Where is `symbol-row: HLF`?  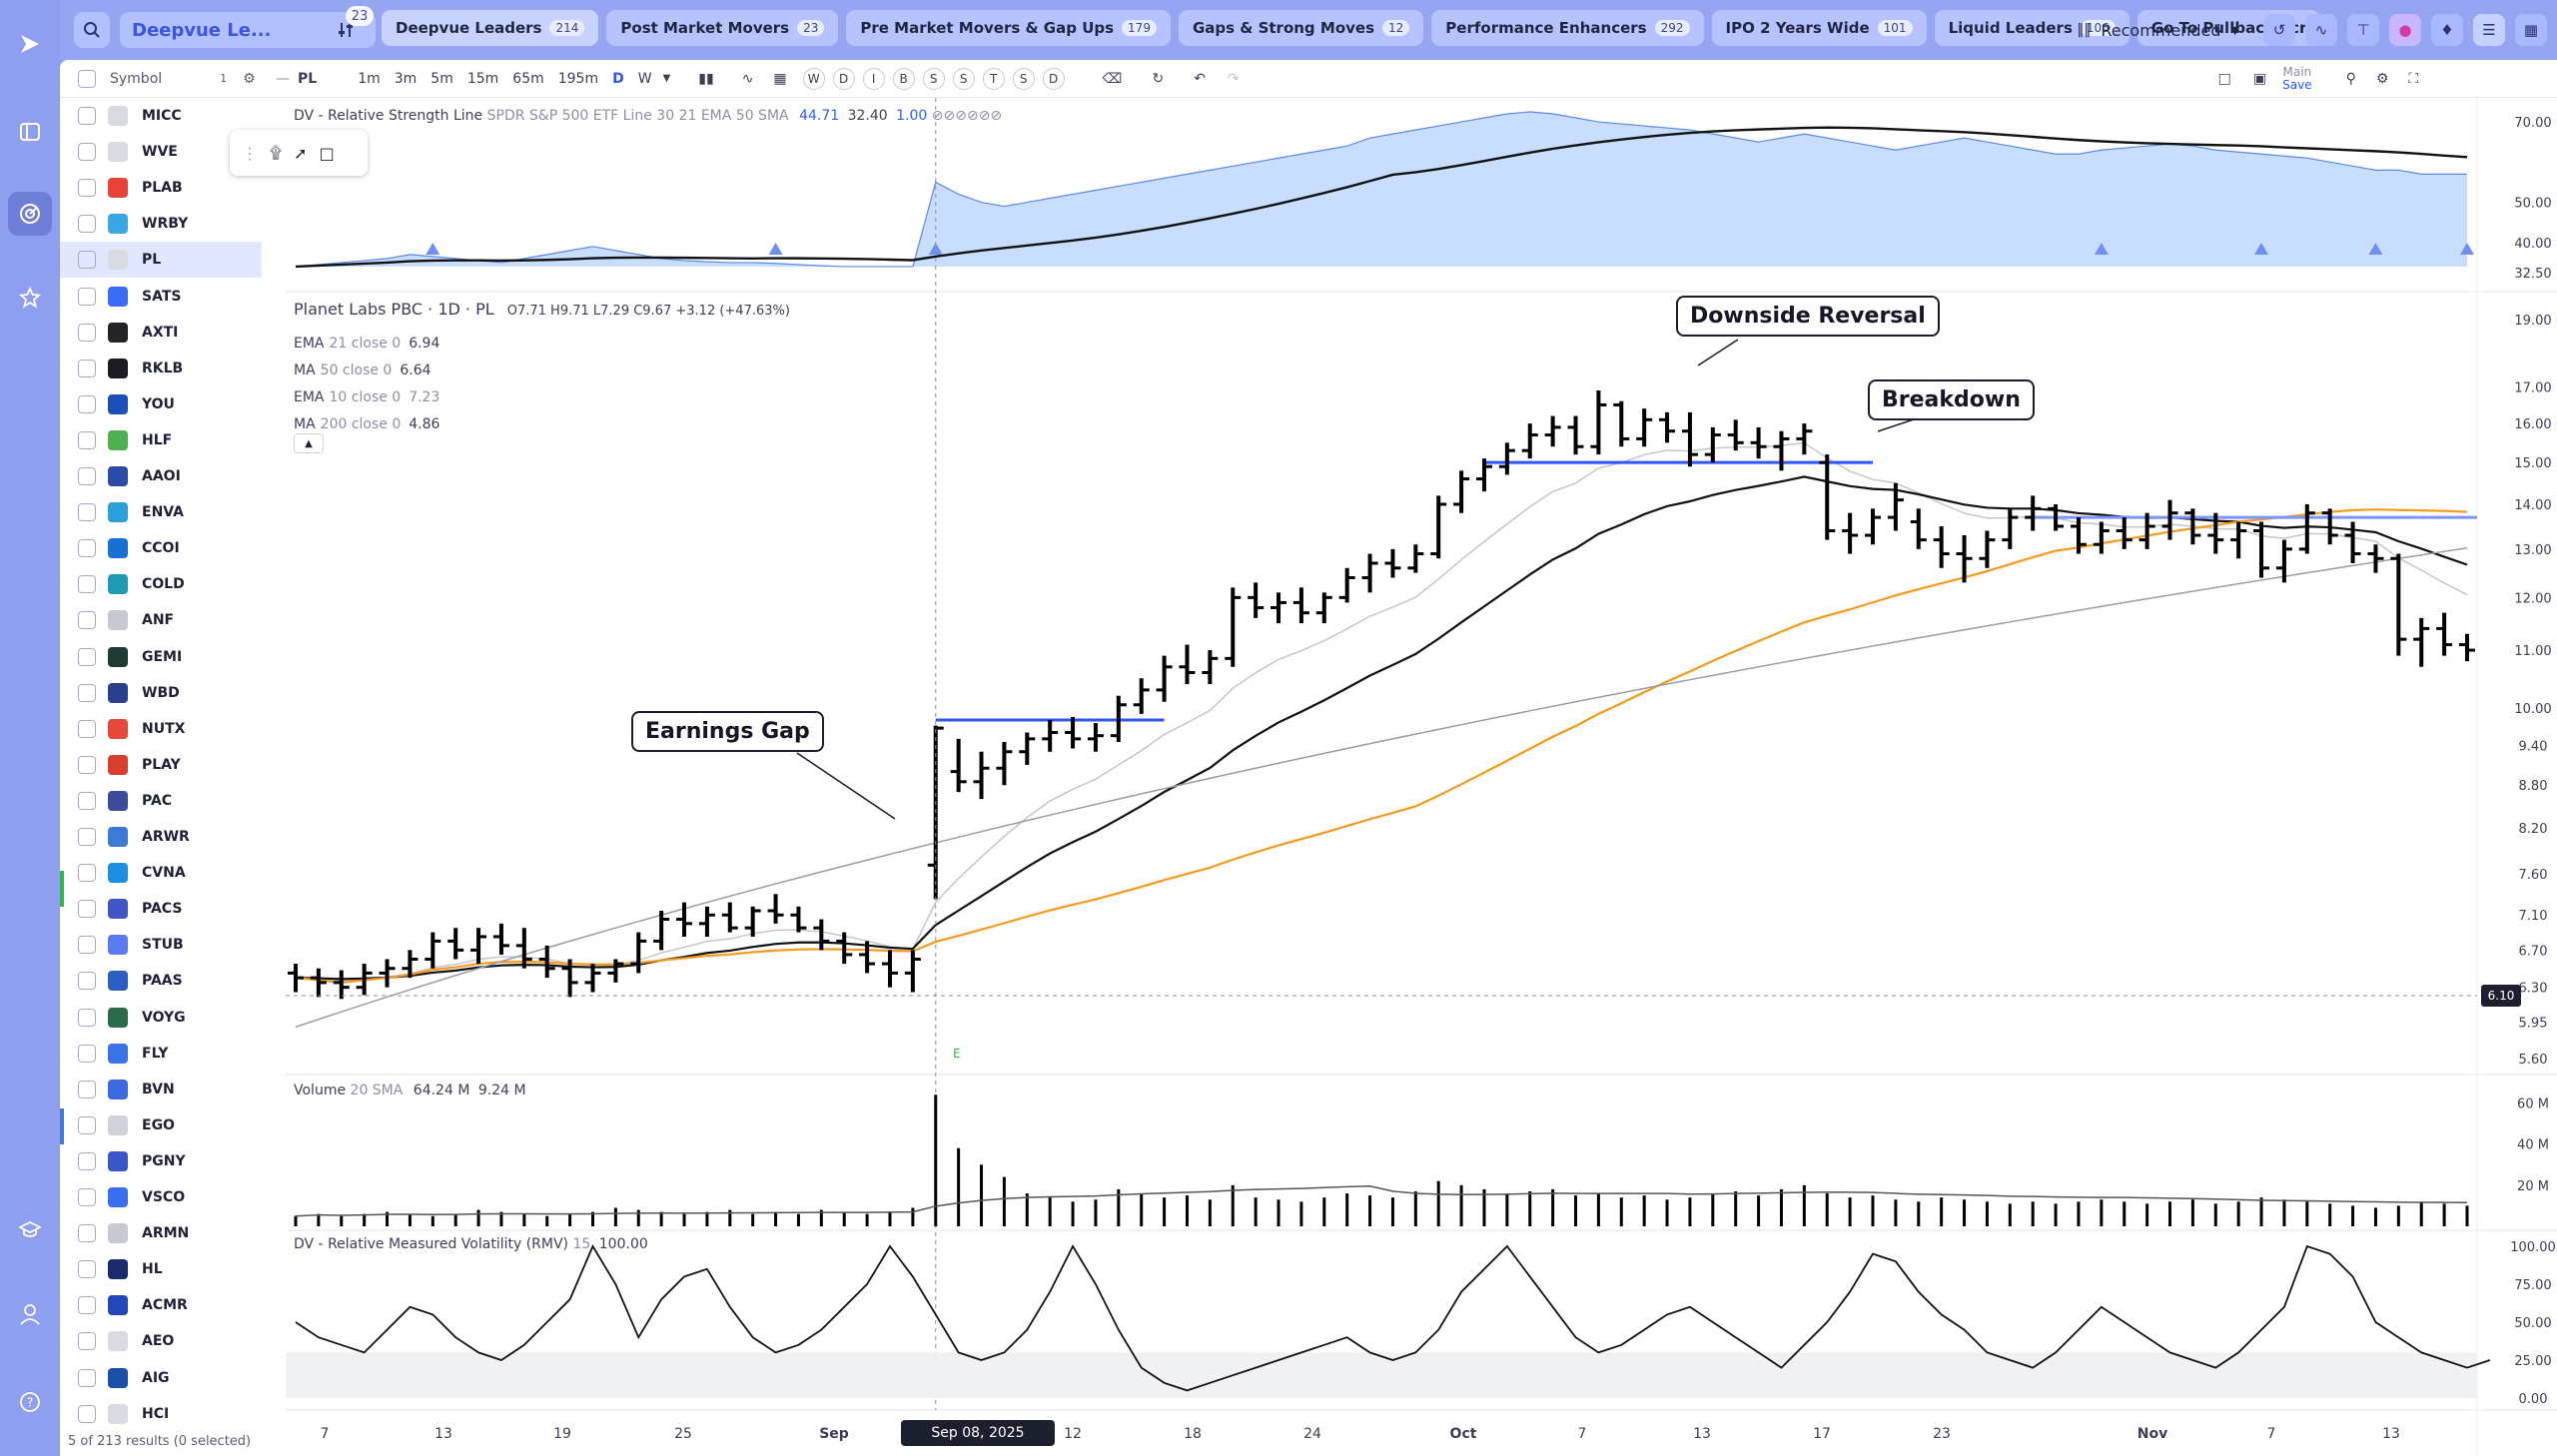 symbol-row: HLF is located at coordinates (161, 440).